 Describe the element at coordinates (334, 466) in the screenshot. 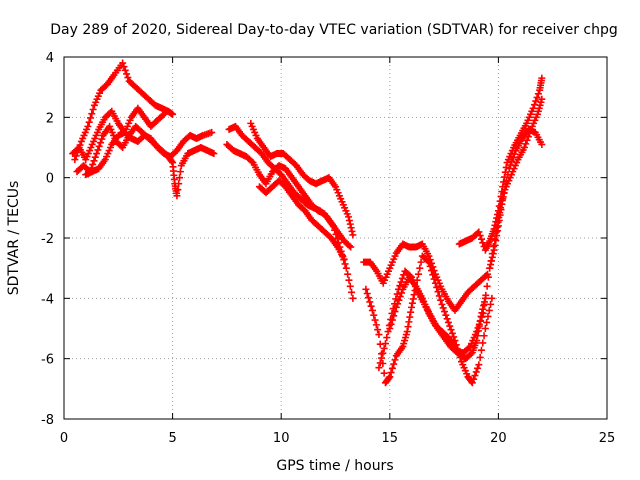

I see `x-axis-label: GPS time / hours` at that location.